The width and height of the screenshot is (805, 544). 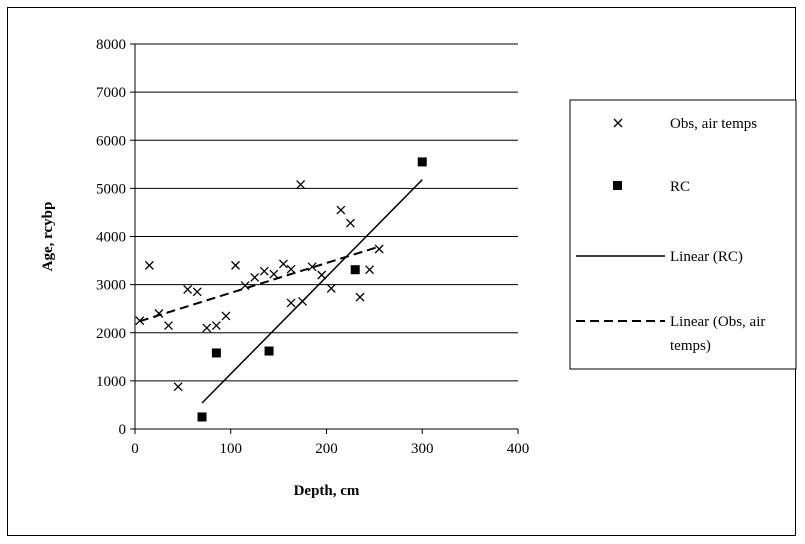 What do you see at coordinates (259, 284) in the screenshot?
I see `trendline-obs` at bounding box center [259, 284].